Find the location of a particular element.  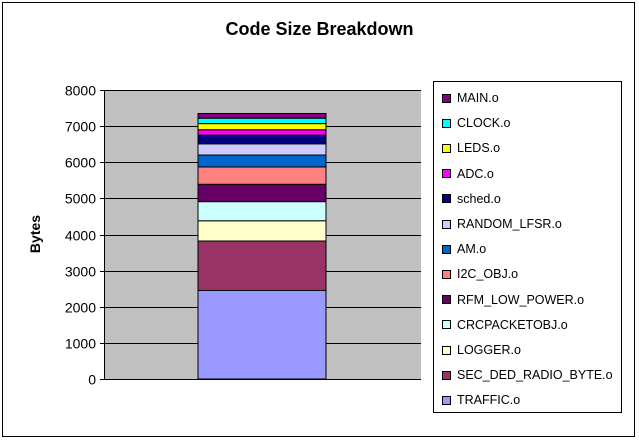

legend-label: MAIN.o is located at coordinates (478, 98).